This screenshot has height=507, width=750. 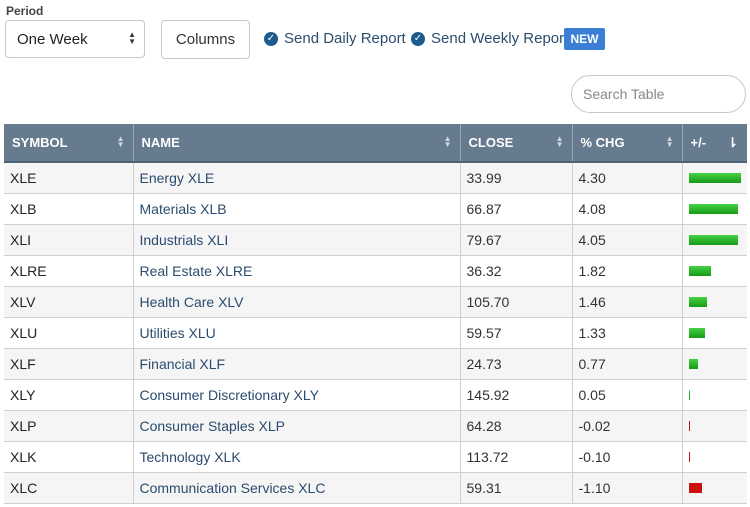 What do you see at coordinates (627, 364) in the screenshot?
I see `pct-chg-cell: 0.77` at bounding box center [627, 364].